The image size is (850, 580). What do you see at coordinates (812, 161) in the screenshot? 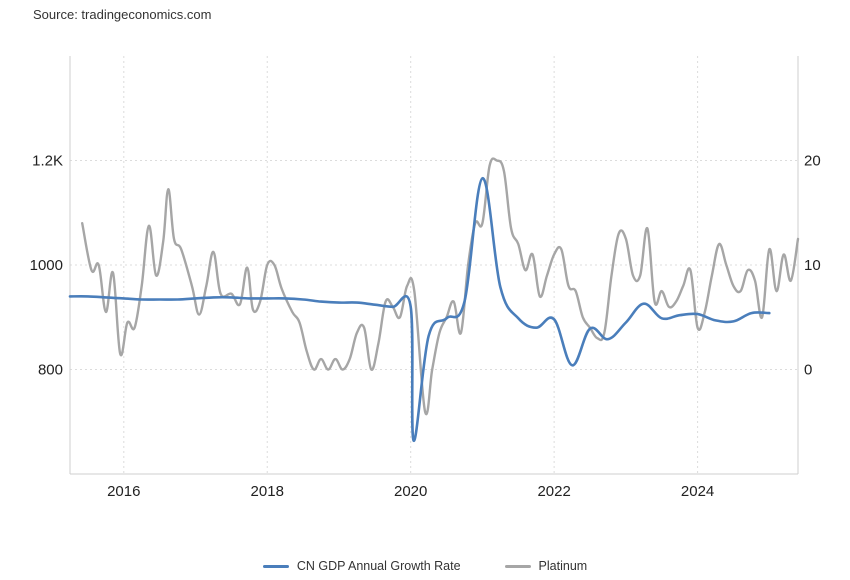
I see `right-tick-label-2: 20` at bounding box center [812, 161].